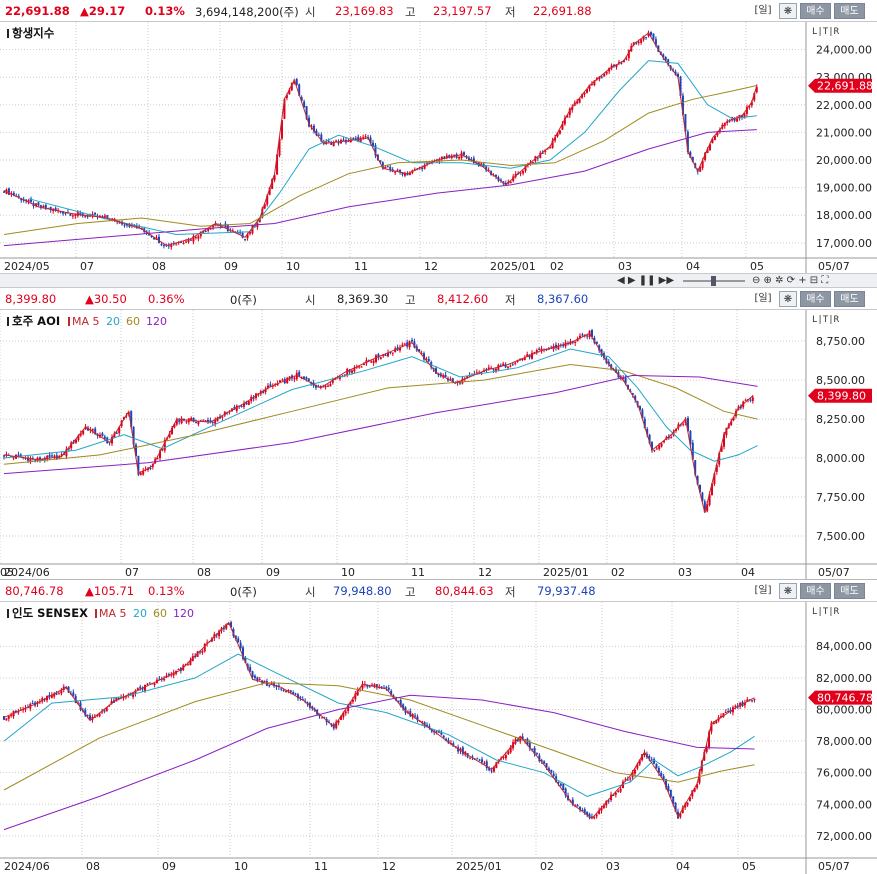  Describe the element at coordinates (166, 591) in the screenshot. I see `sensex-pct: 0.13%` at that location.